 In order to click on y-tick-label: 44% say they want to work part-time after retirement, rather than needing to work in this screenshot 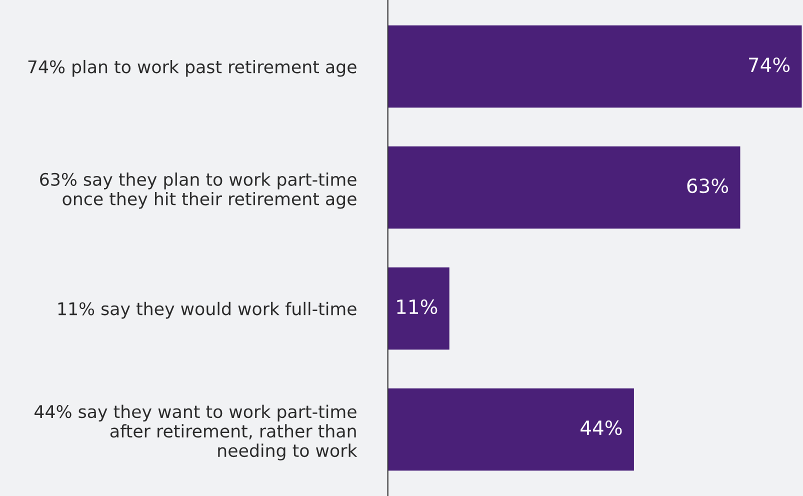, I will do `click(196, 432)`.